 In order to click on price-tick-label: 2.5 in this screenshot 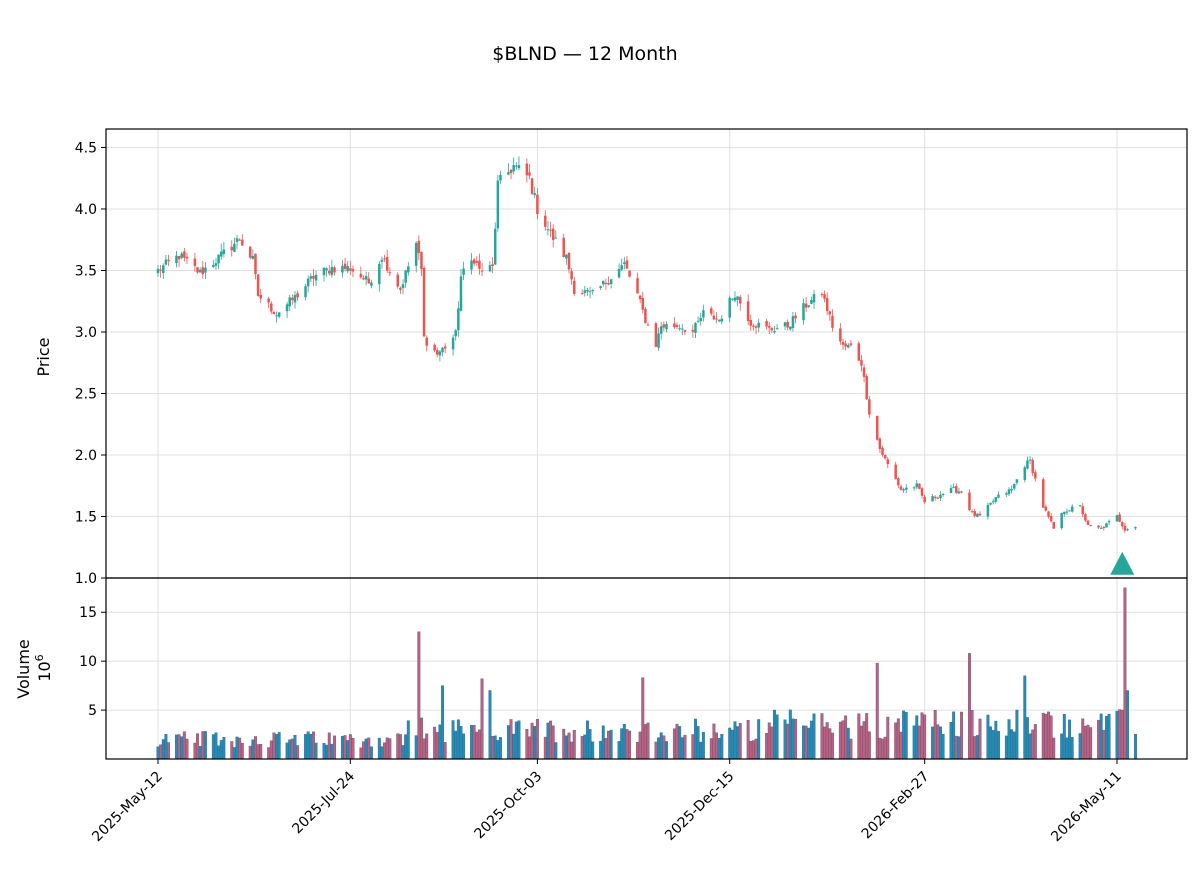, I will do `click(86, 394)`.